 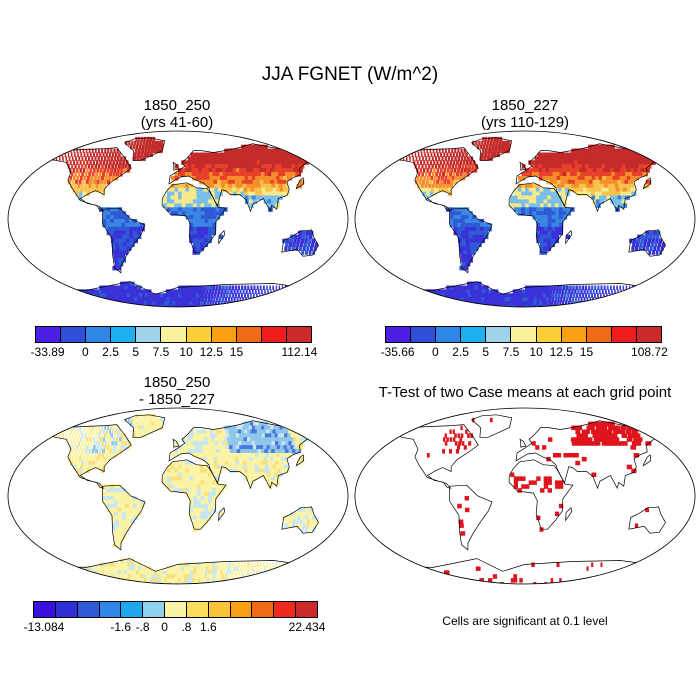 What do you see at coordinates (177, 382) in the screenshot?
I see `panel-3-title-line1: 1850_250` at bounding box center [177, 382].